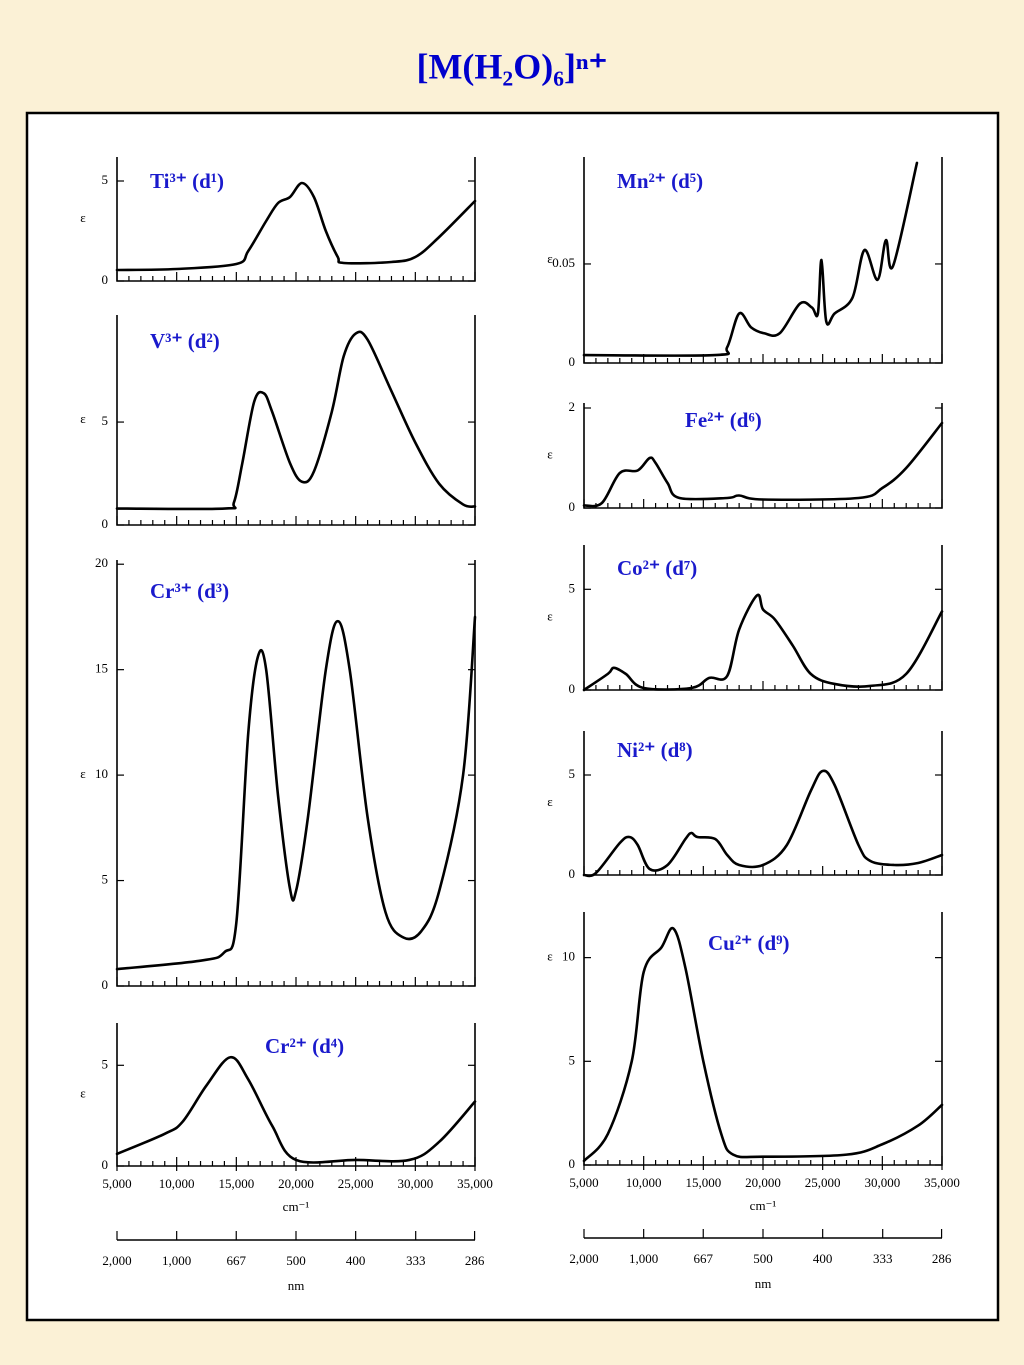 The width and height of the screenshot is (1024, 1365). What do you see at coordinates (189, 591) in the screenshot?
I see `panel-label: Cr³⁺ (d³)` at bounding box center [189, 591].